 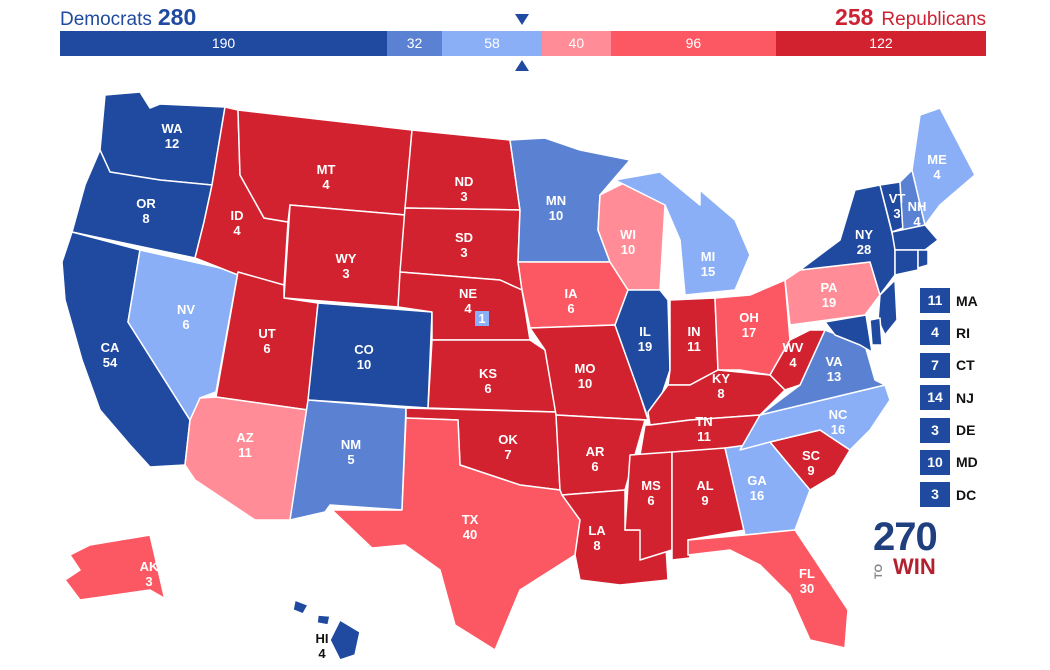 What do you see at coordinates (949, 495) in the screenshot?
I see `small-state-row-dc: 3 DC` at bounding box center [949, 495].